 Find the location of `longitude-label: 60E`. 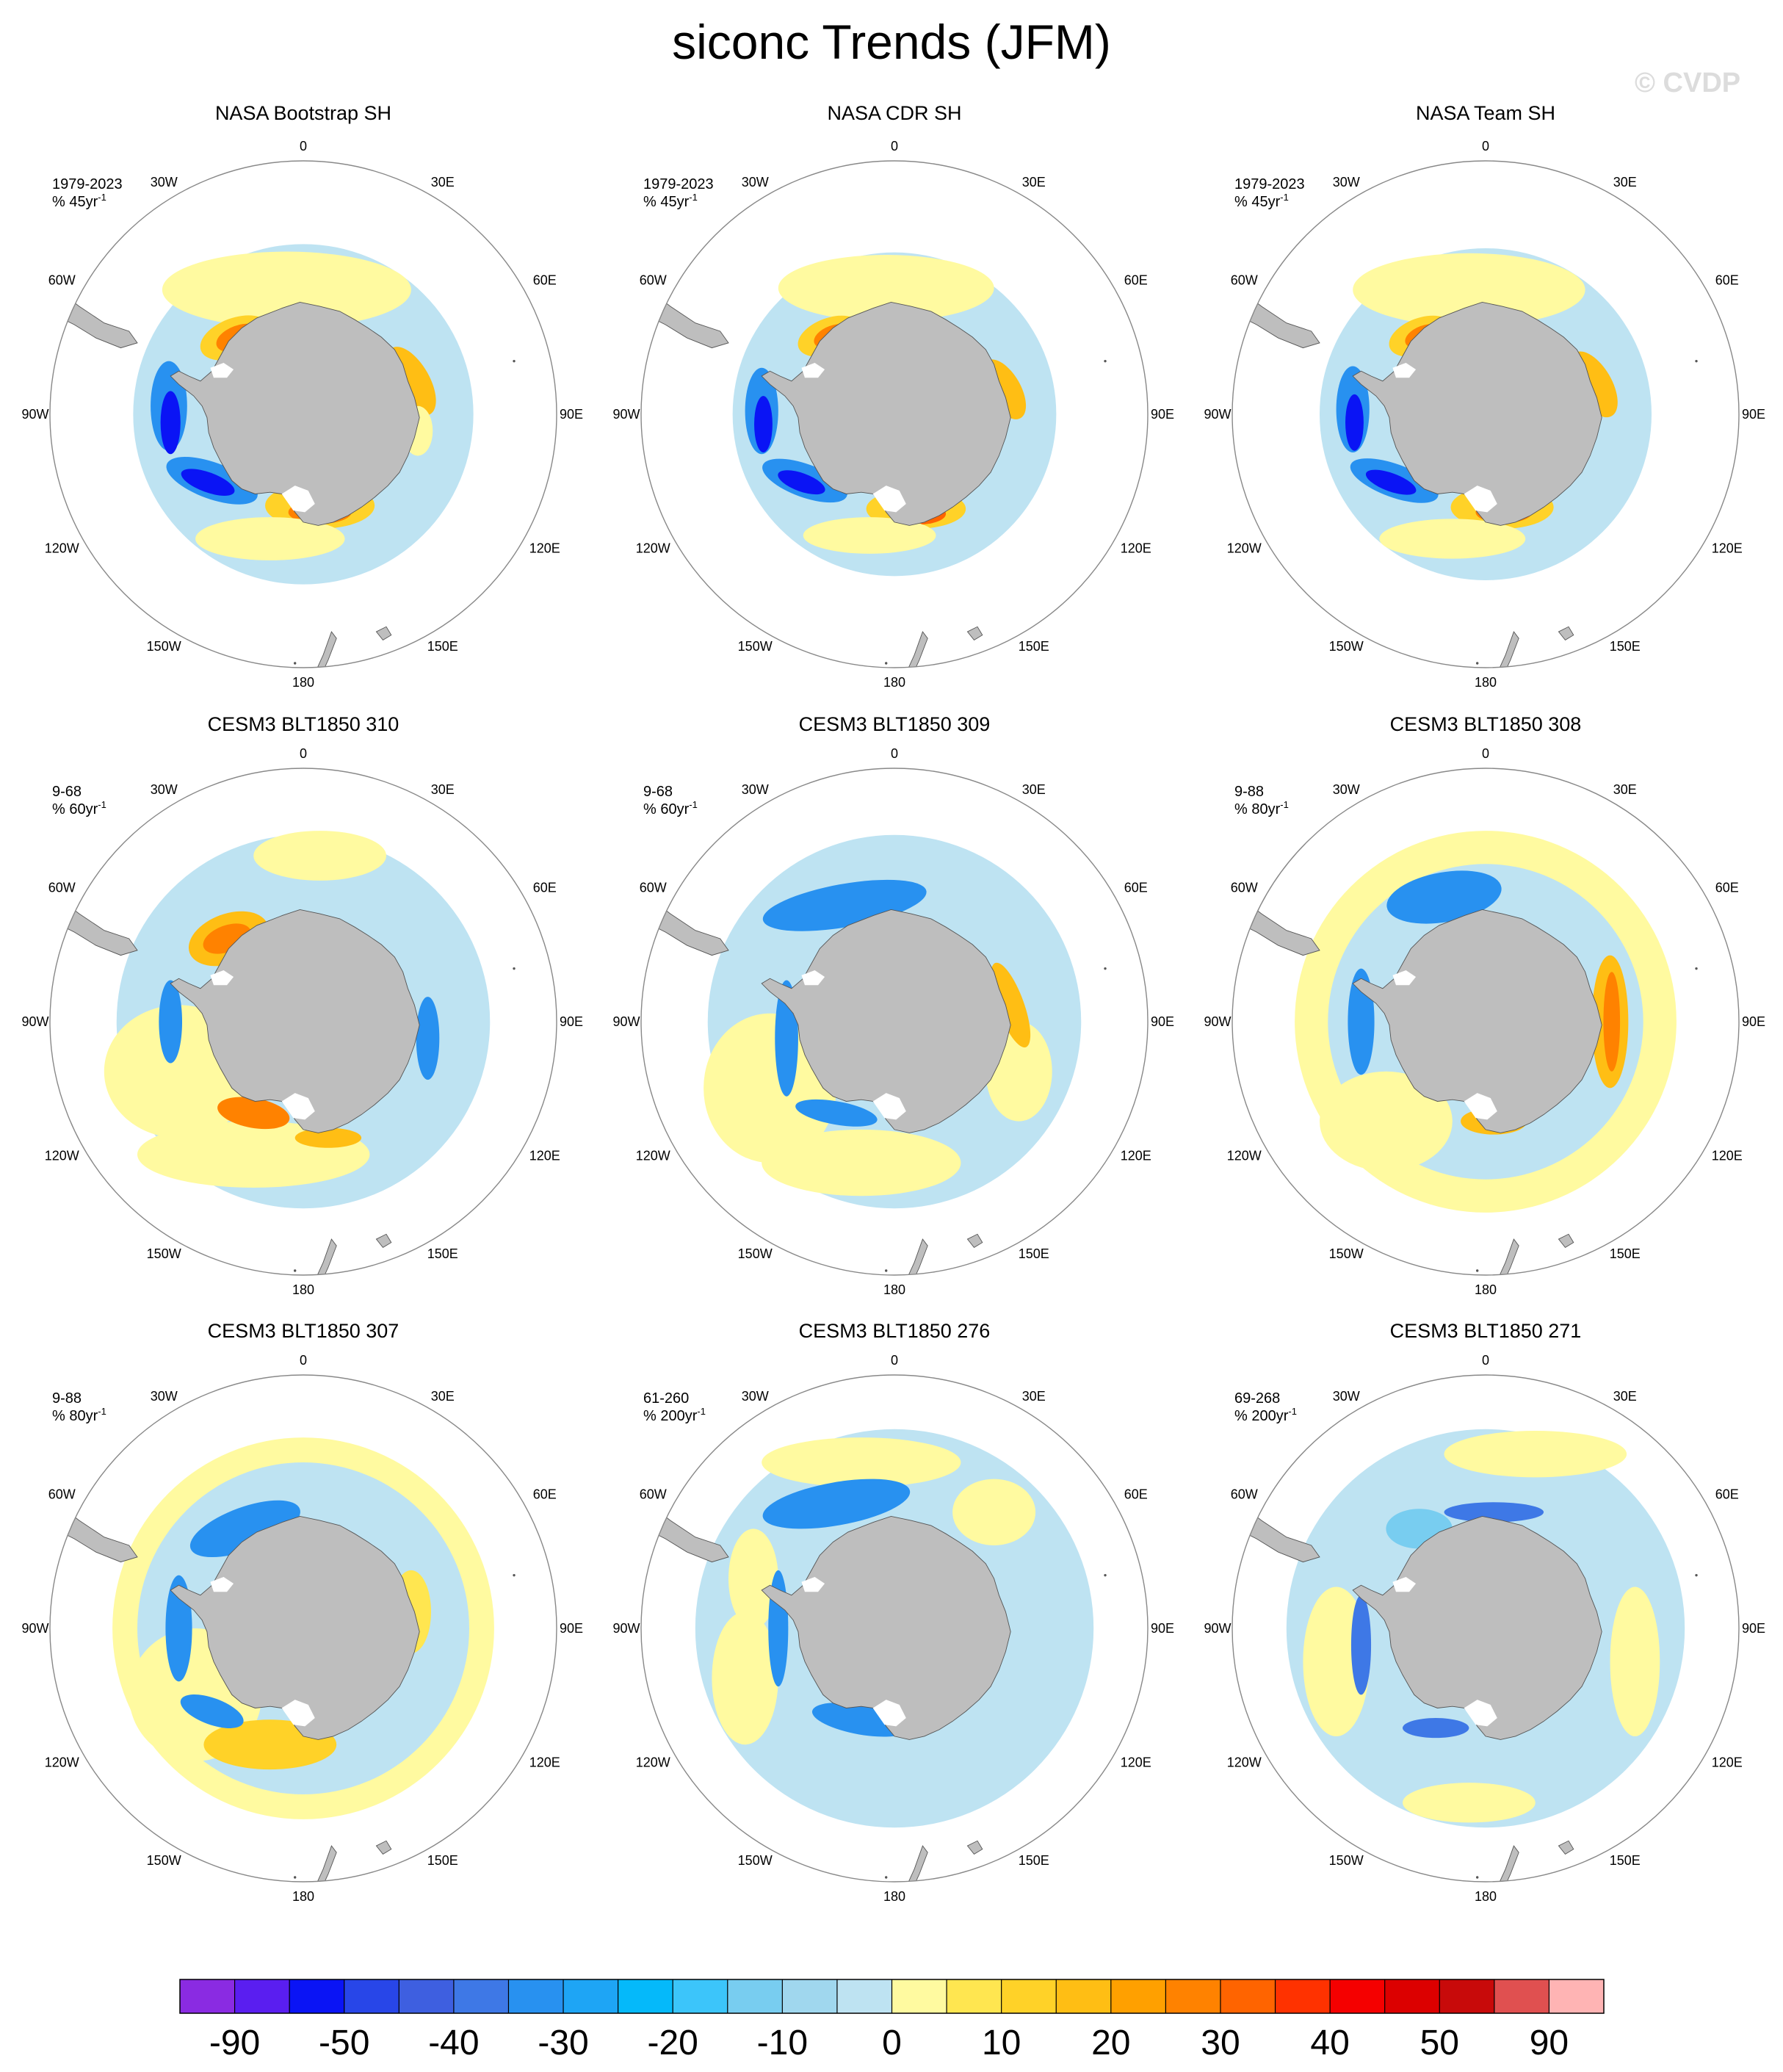

longitude-label: 60E is located at coordinates (1727, 1494).